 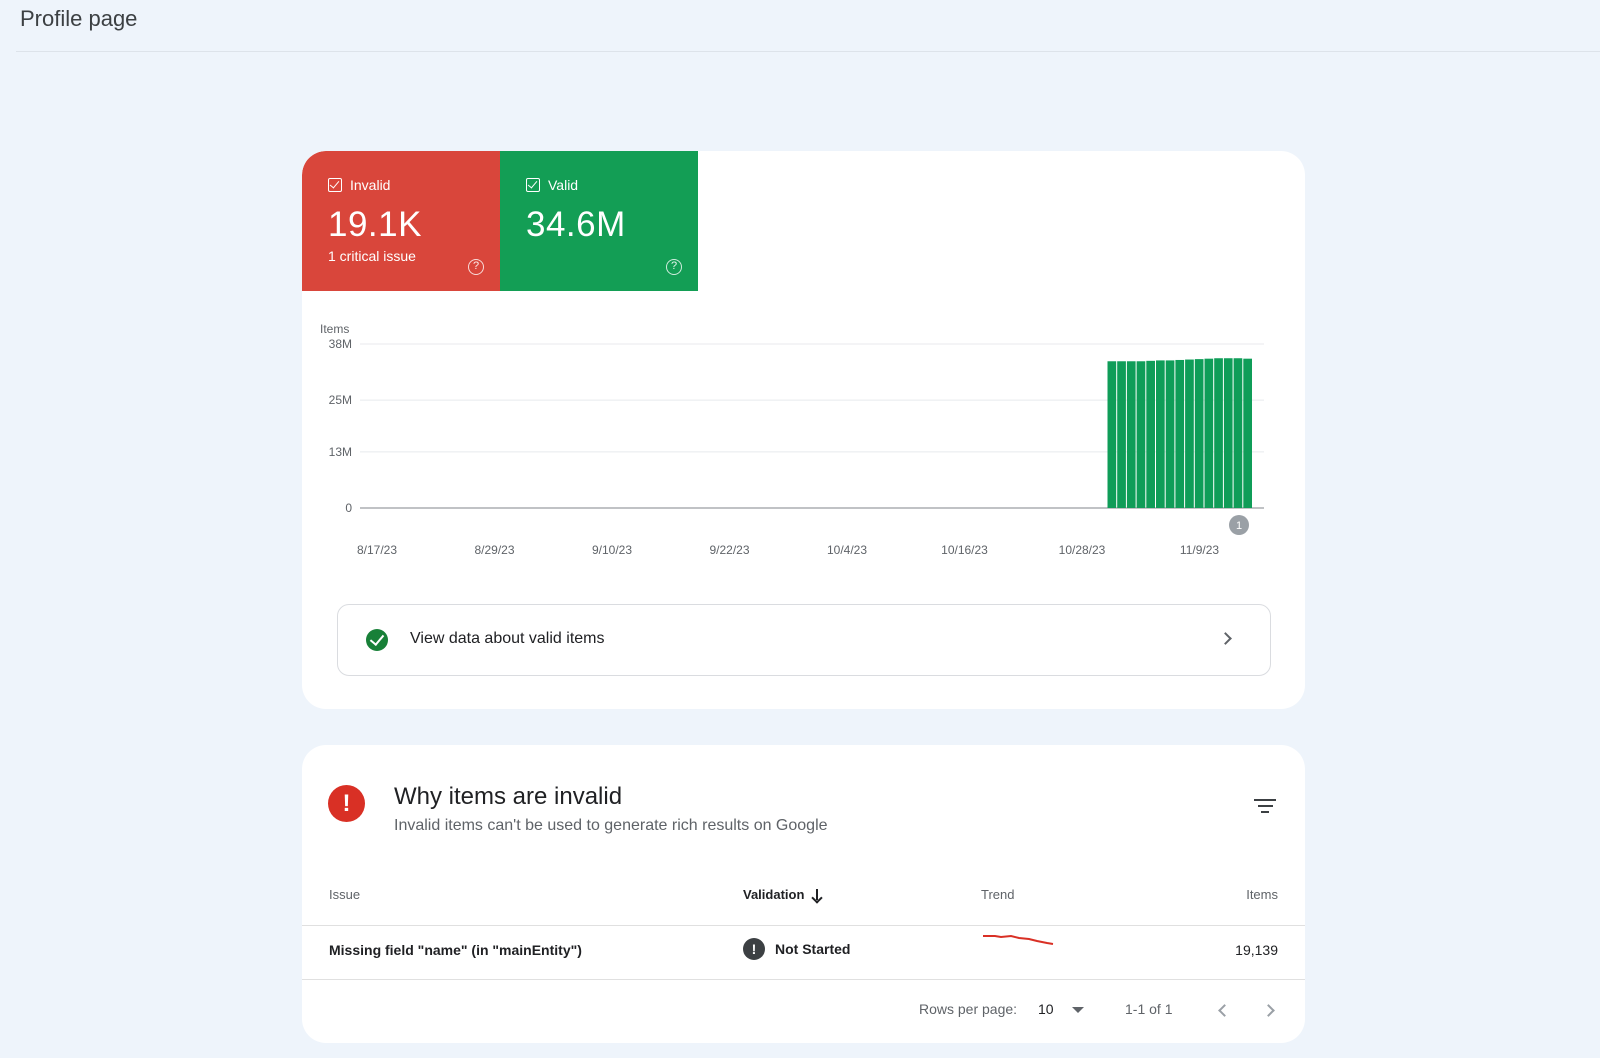 I want to click on view-valid-items-row: View data about valid items, so click(x=804, y=640).